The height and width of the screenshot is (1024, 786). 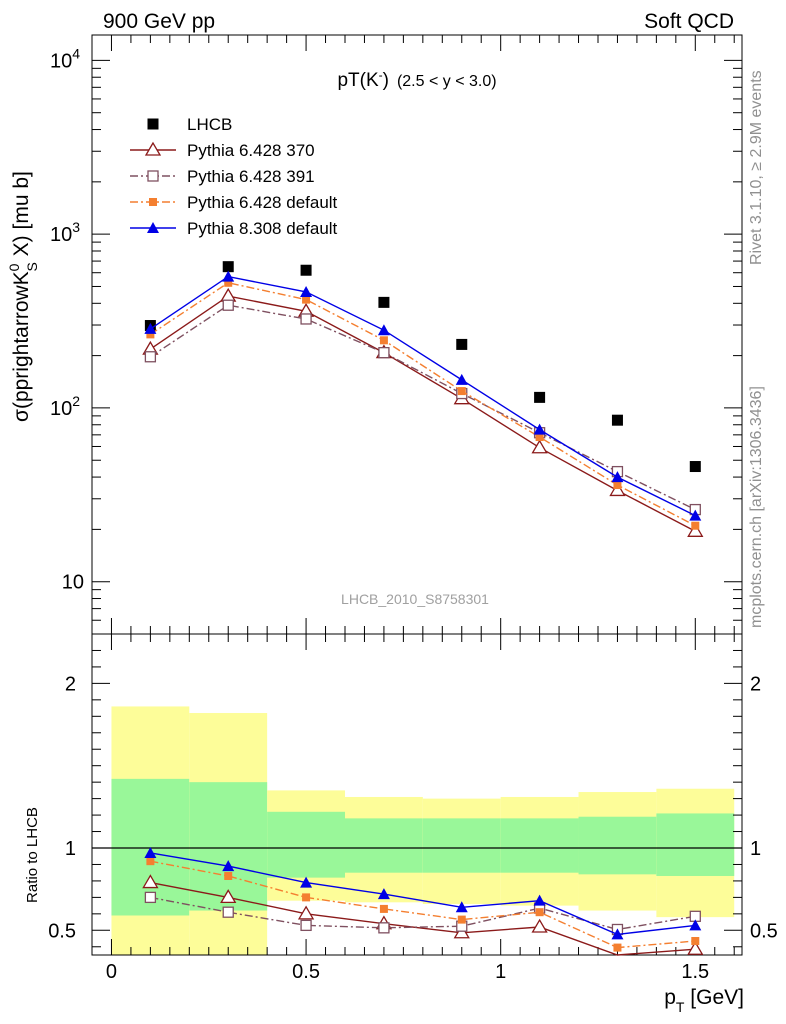 I want to click on ratio-line-p8def, so click(x=423, y=894).